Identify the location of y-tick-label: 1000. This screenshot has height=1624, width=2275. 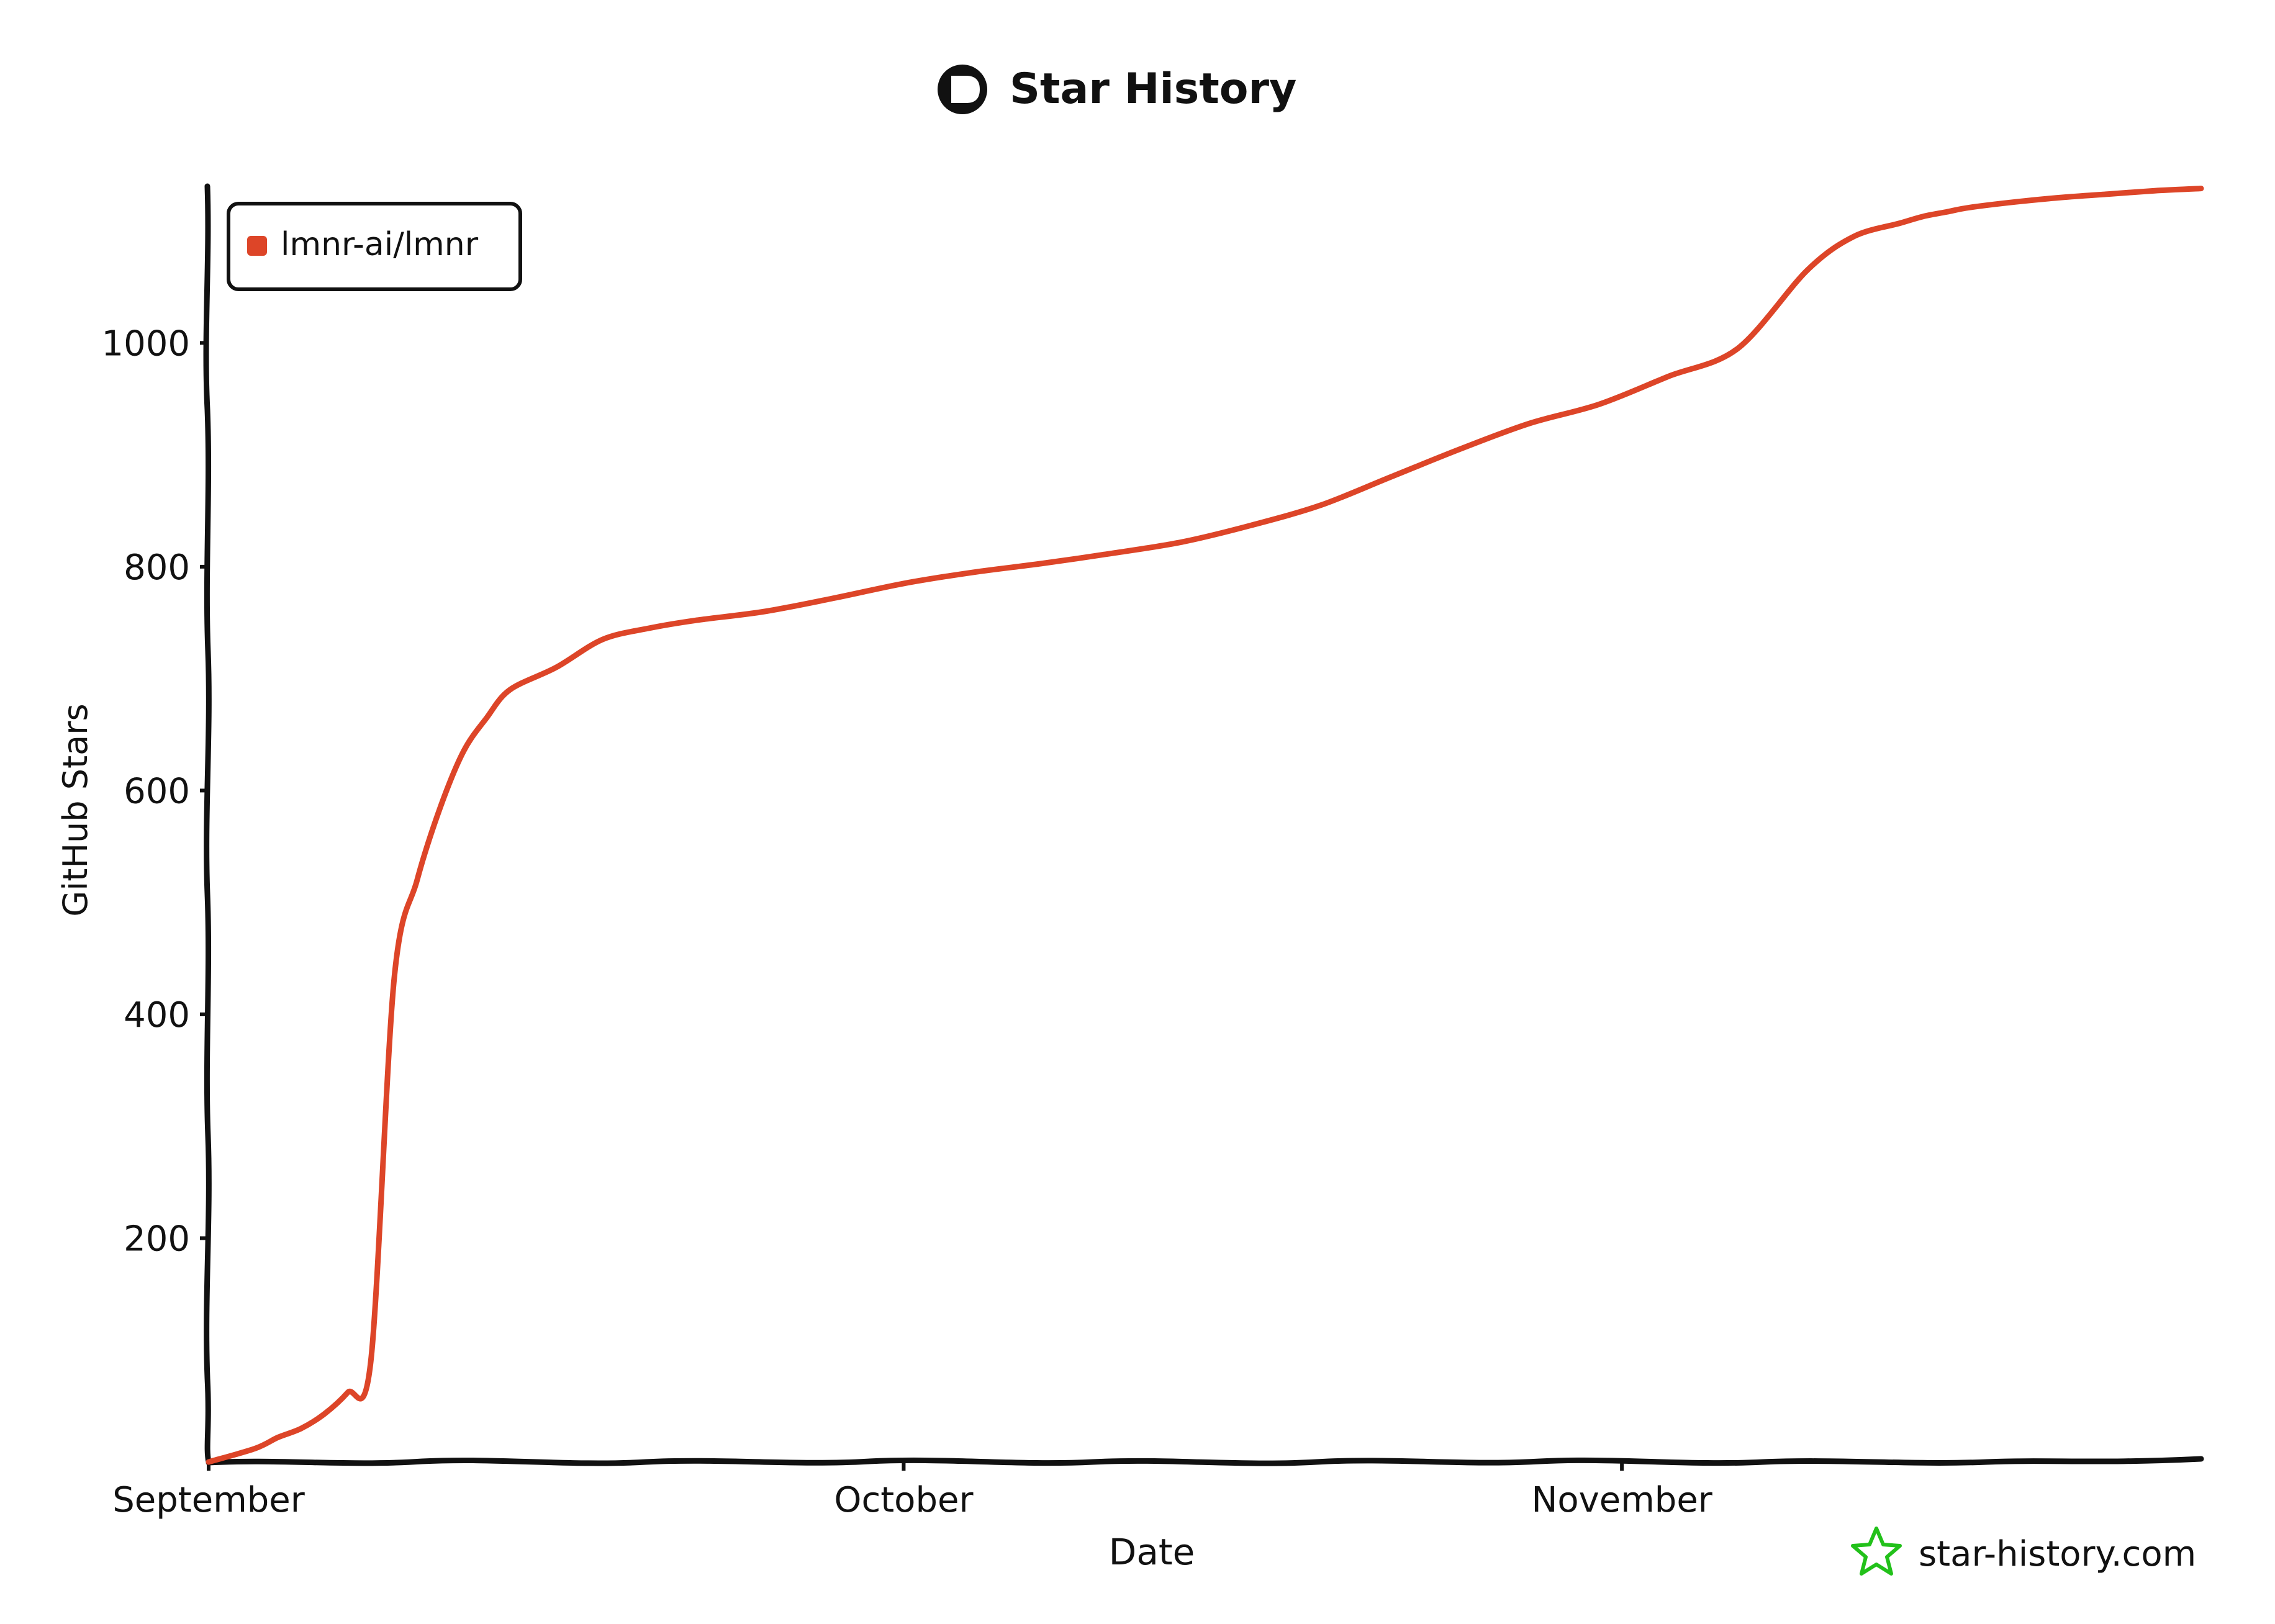
(145, 343).